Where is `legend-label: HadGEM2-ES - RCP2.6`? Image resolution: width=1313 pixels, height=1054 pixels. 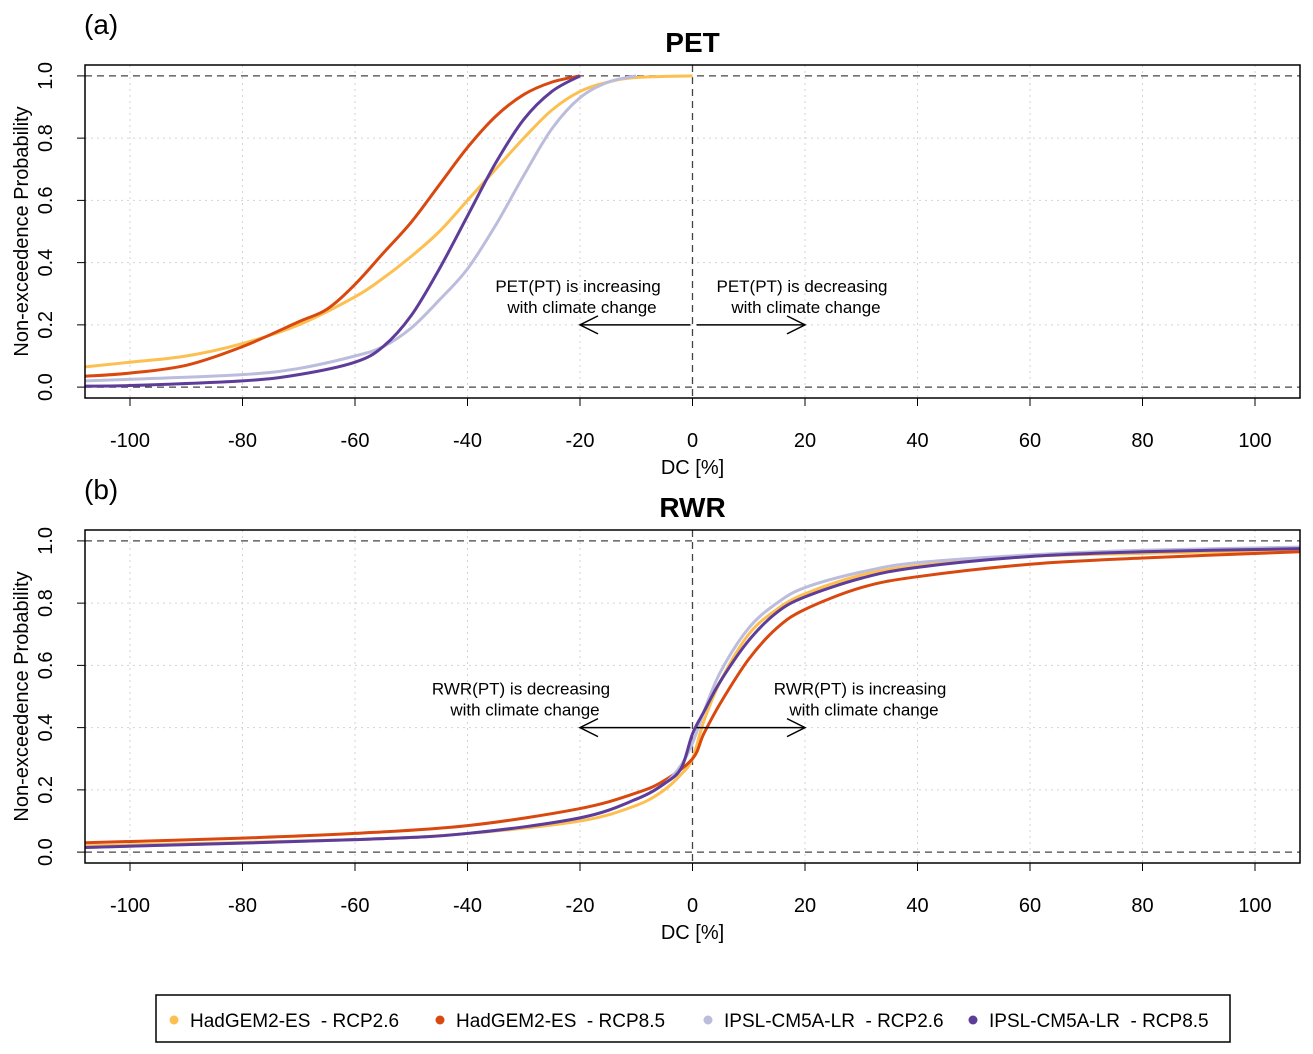 legend-label: HadGEM2-ES - RCP2.6 is located at coordinates (294, 1021).